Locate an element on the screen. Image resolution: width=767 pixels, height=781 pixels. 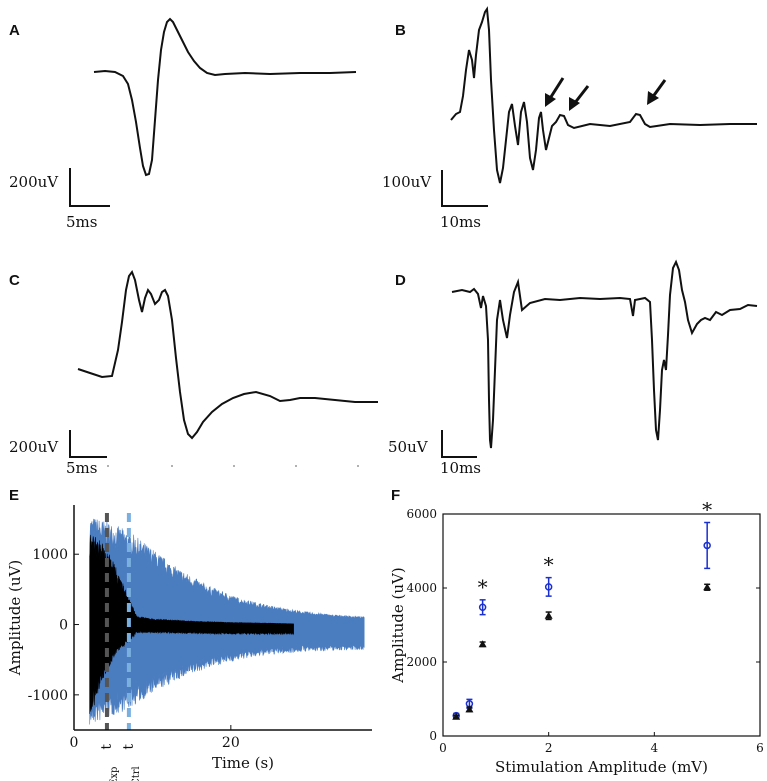
scale-label-voltage-b: 100uV is located at coordinates (407, 182).